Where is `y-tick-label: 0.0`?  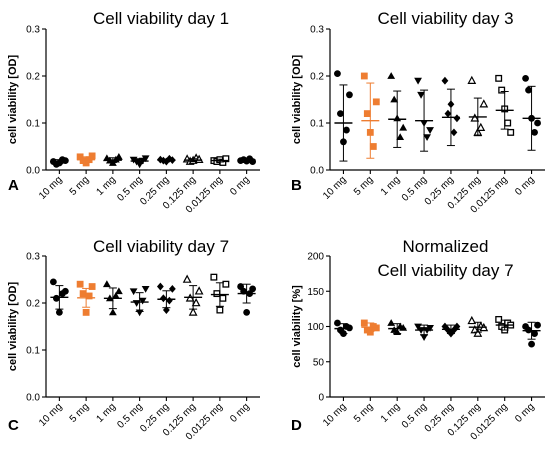
y-tick-label: 0.0 is located at coordinates (317, 171).